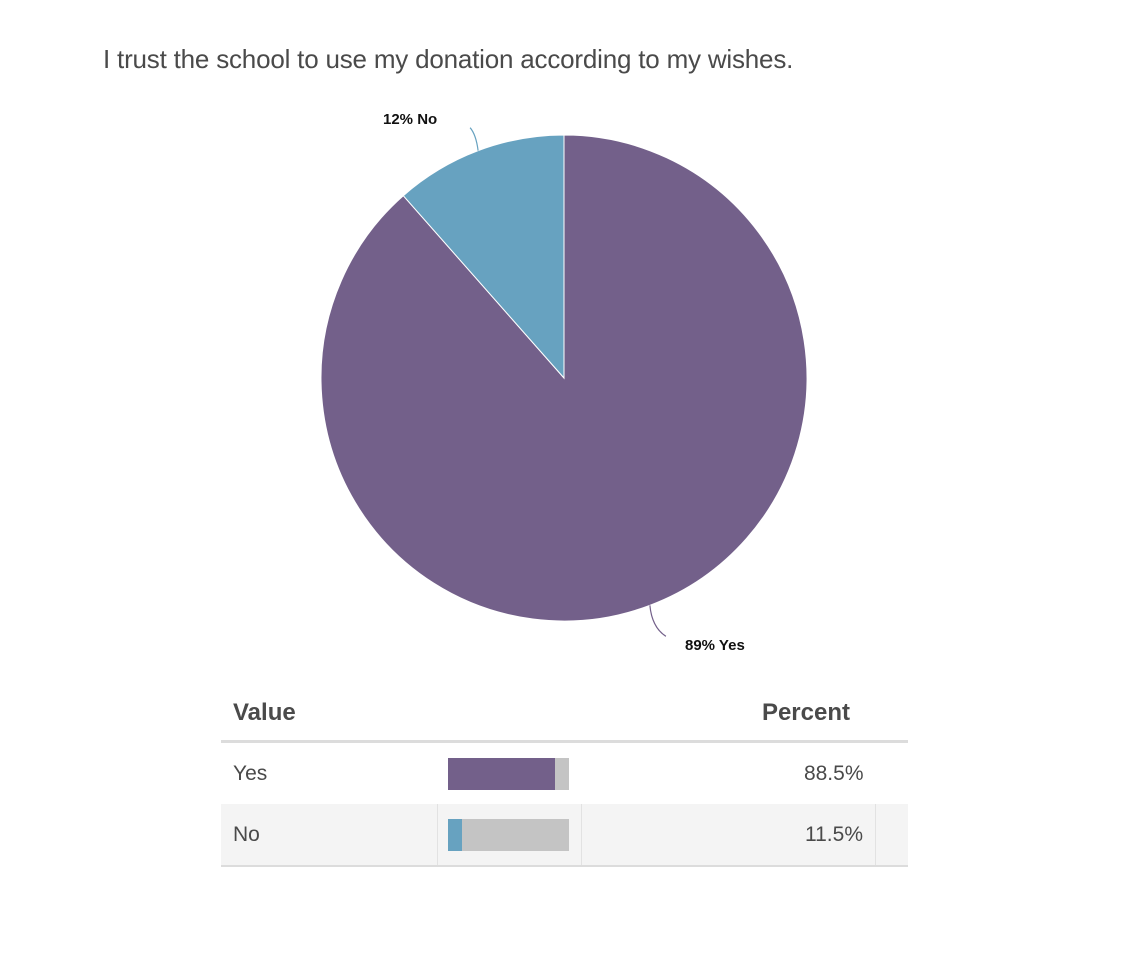 The image size is (1144, 972). What do you see at coordinates (568, 382) in the screenshot?
I see `pie-leader-lines` at bounding box center [568, 382].